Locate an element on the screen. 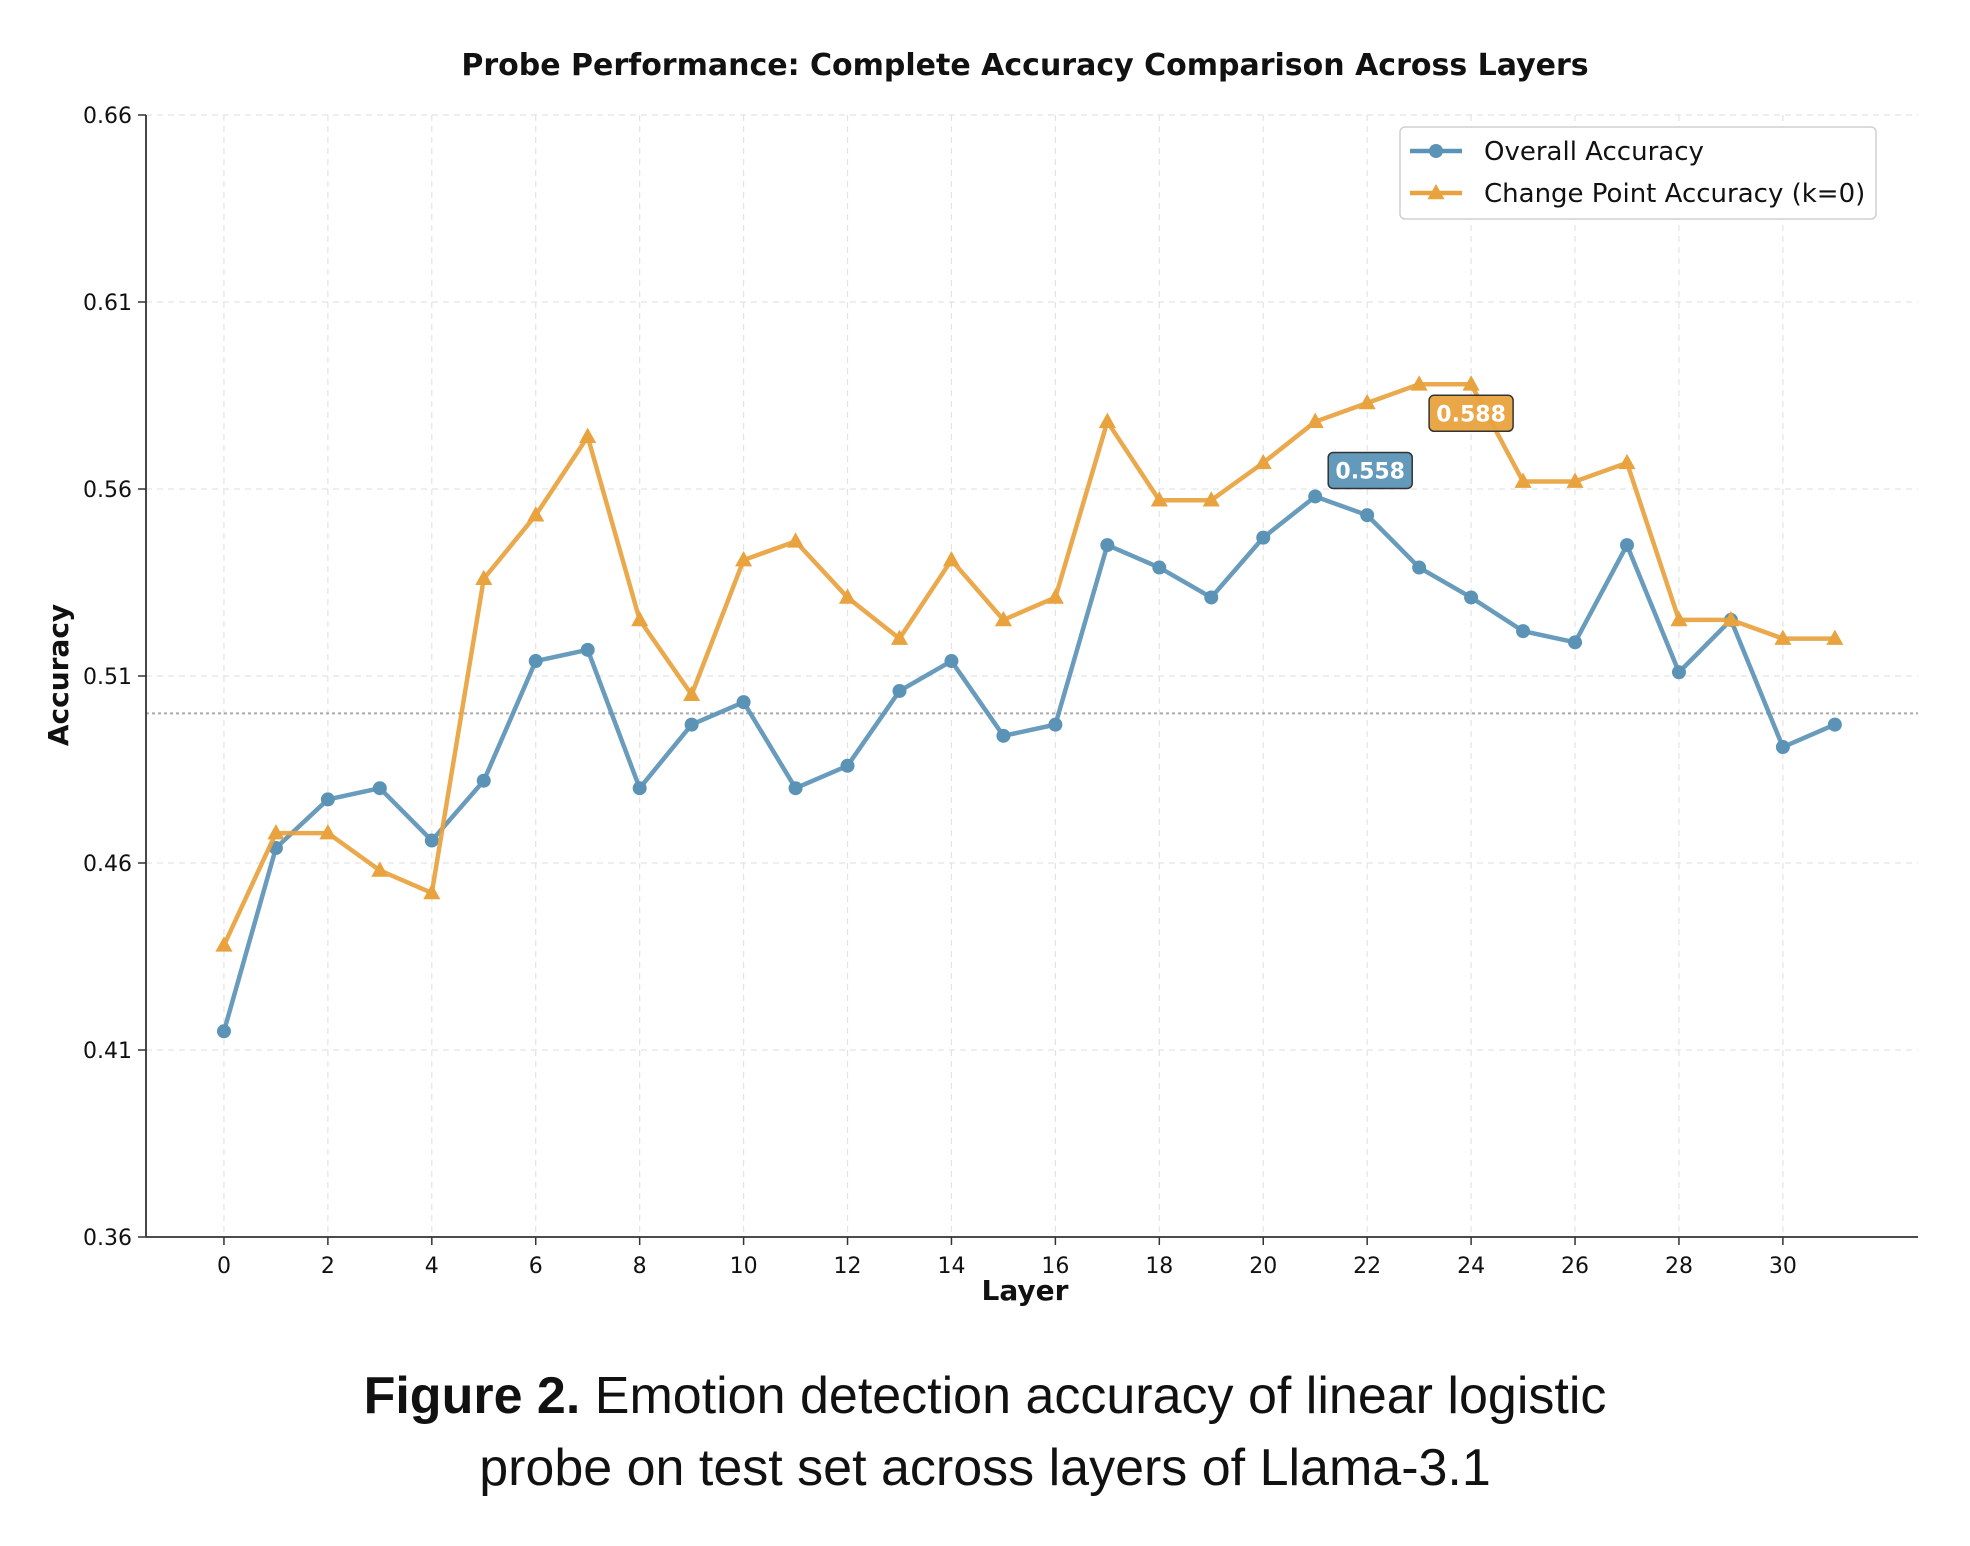 The width and height of the screenshot is (1970, 1546). x-tick-label: 18 is located at coordinates (1159, 1266).